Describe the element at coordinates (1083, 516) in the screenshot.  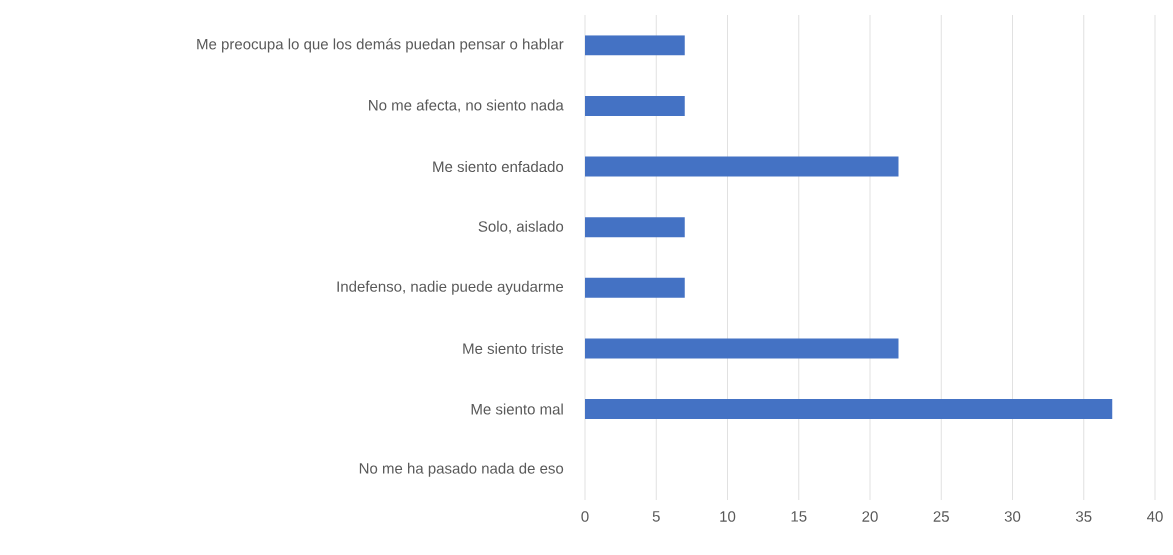
I see `x-tick-label: 35` at that location.